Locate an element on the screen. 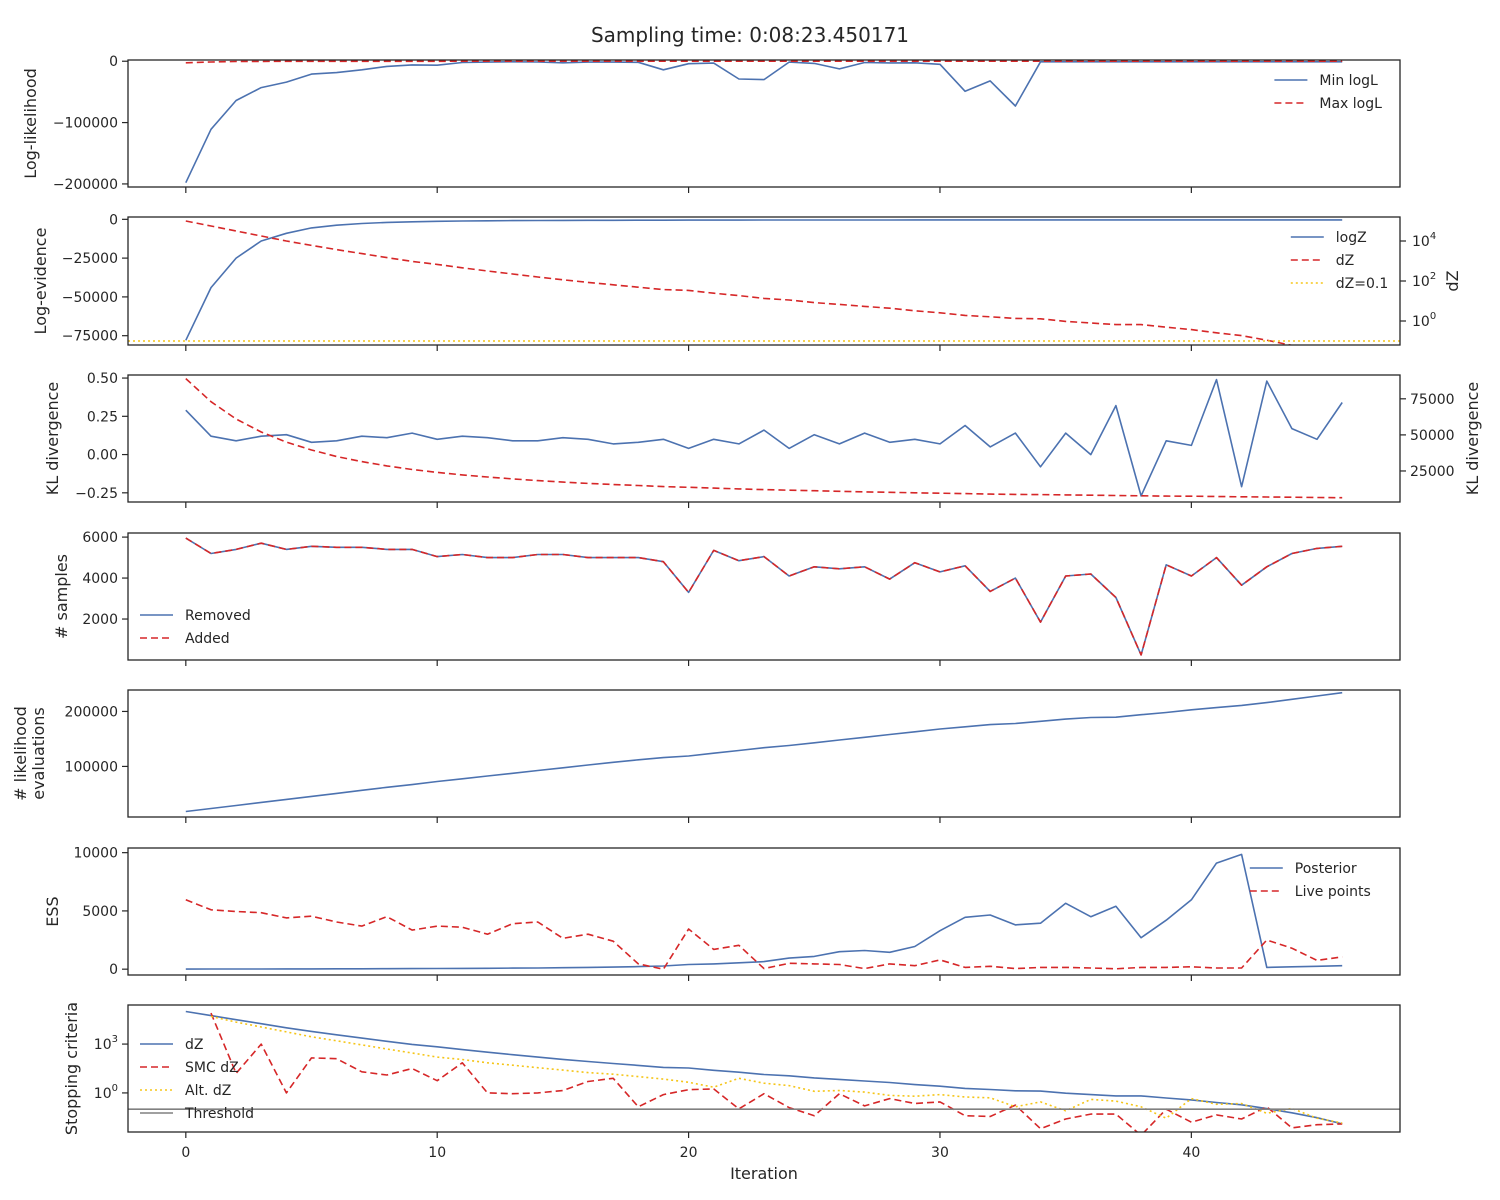 The height and width of the screenshot is (1200, 1500). y-axis-label: Log-likelihood is located at coordinates (30, 123).